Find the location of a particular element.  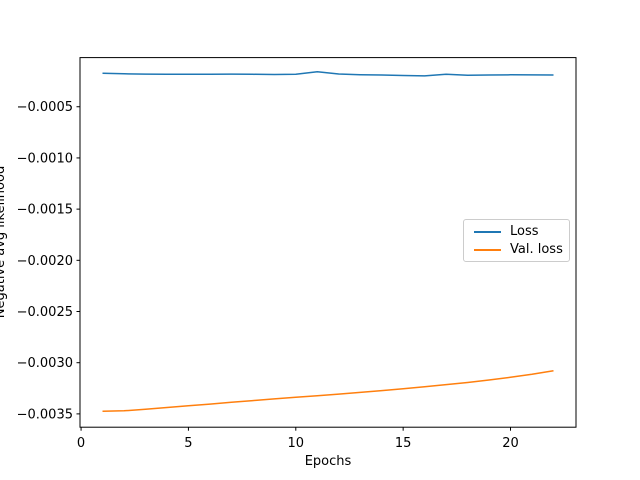

x-tick-label: 20 is located at coordinates (510, 443).